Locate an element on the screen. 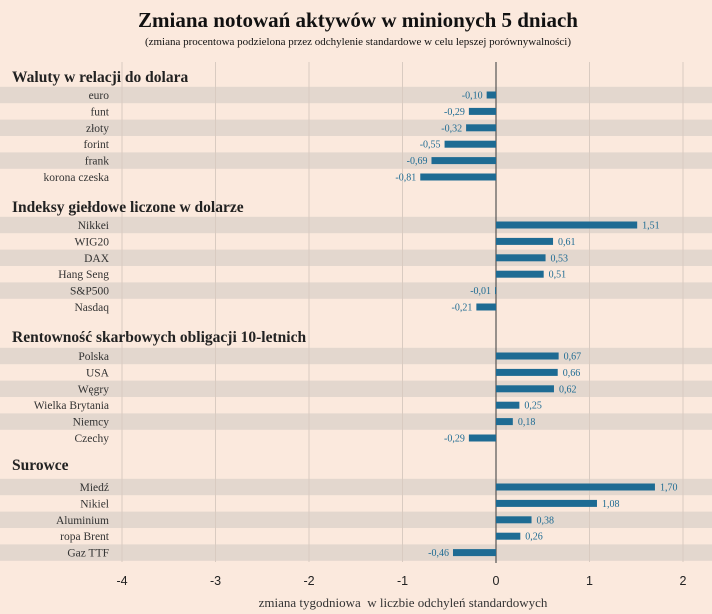 This screenshot has height=614, width=712. category-label: złoty is located at coordinates (97, 129).